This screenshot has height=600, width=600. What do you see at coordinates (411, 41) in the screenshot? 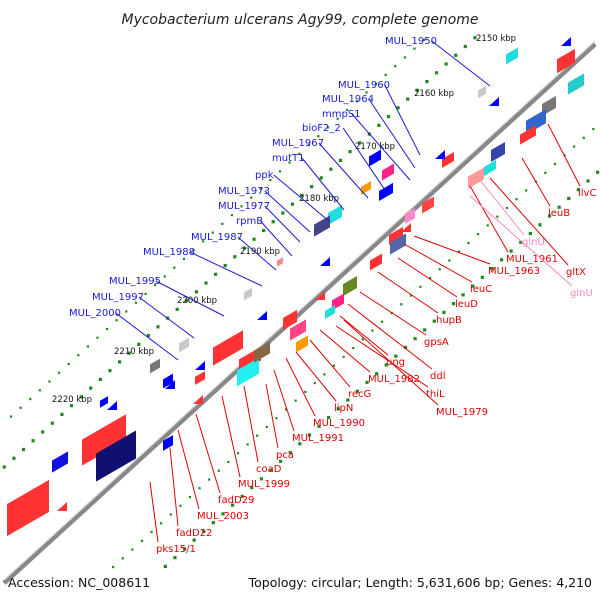
I see `gene-label: MUL_1950` at bounding box center [411, 41].